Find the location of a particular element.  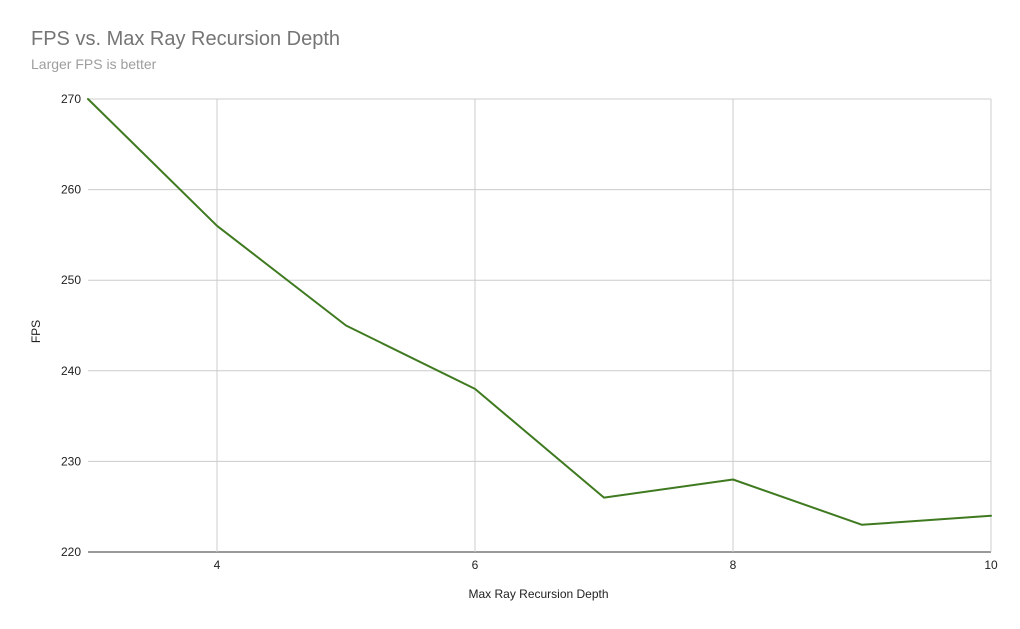

y-tick-label: 260 is located at coordinates (71, 190).